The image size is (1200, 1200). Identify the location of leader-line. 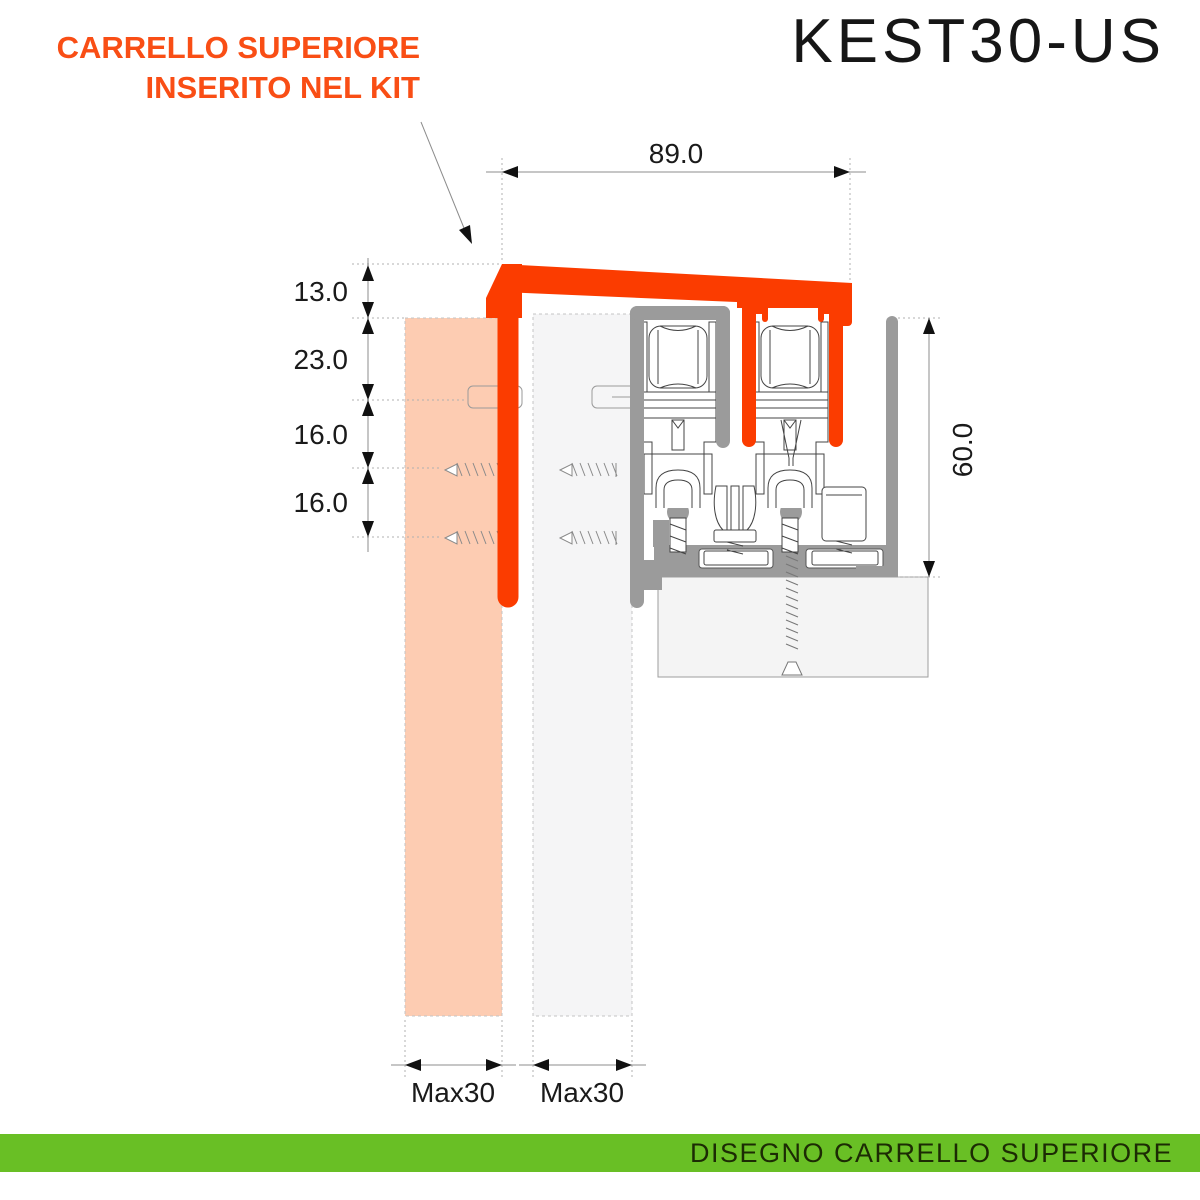
(443, 177).